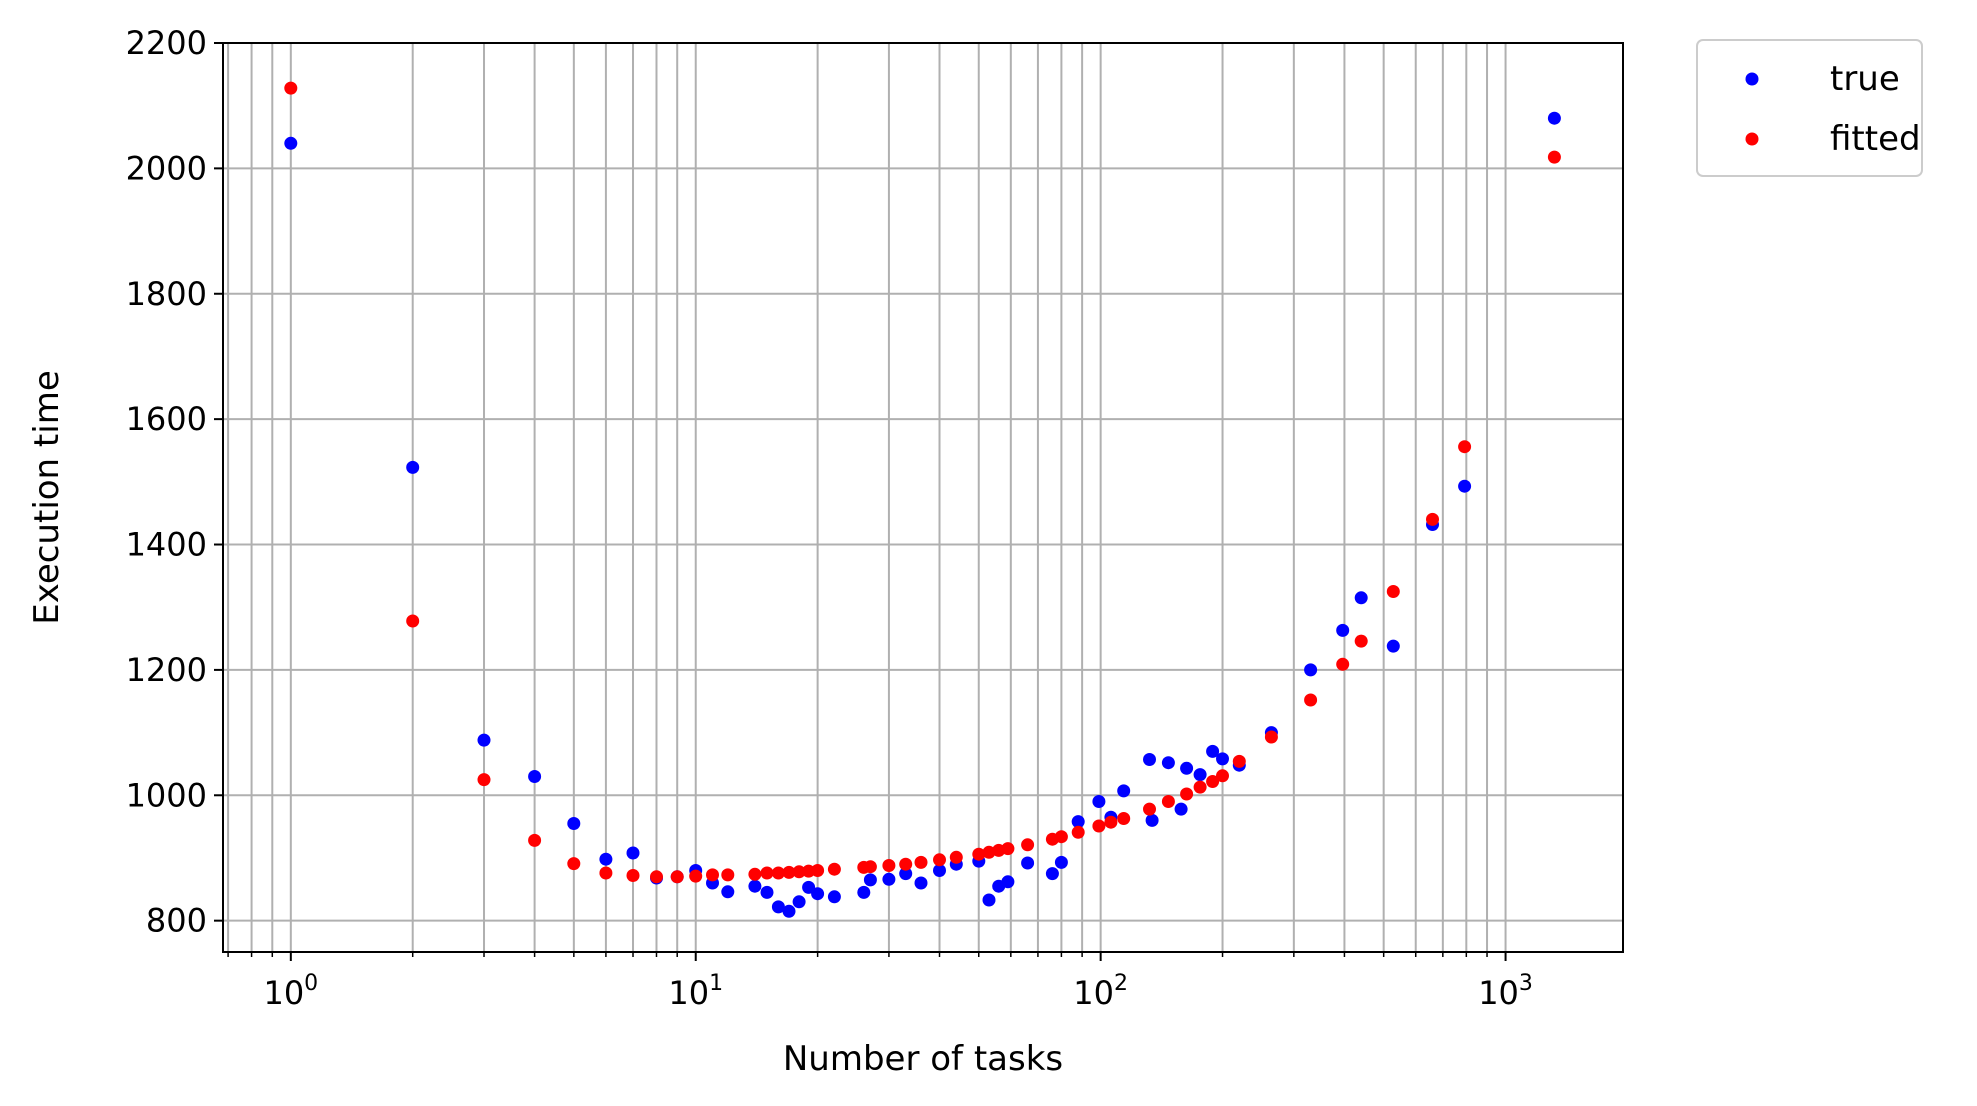 The width and height of the screenshot is (1977, 1106). What do you see at coordinates (1752, 139) in the screenshot?
I see `legend-marker-fitted` at bounding box center [1752, 139].